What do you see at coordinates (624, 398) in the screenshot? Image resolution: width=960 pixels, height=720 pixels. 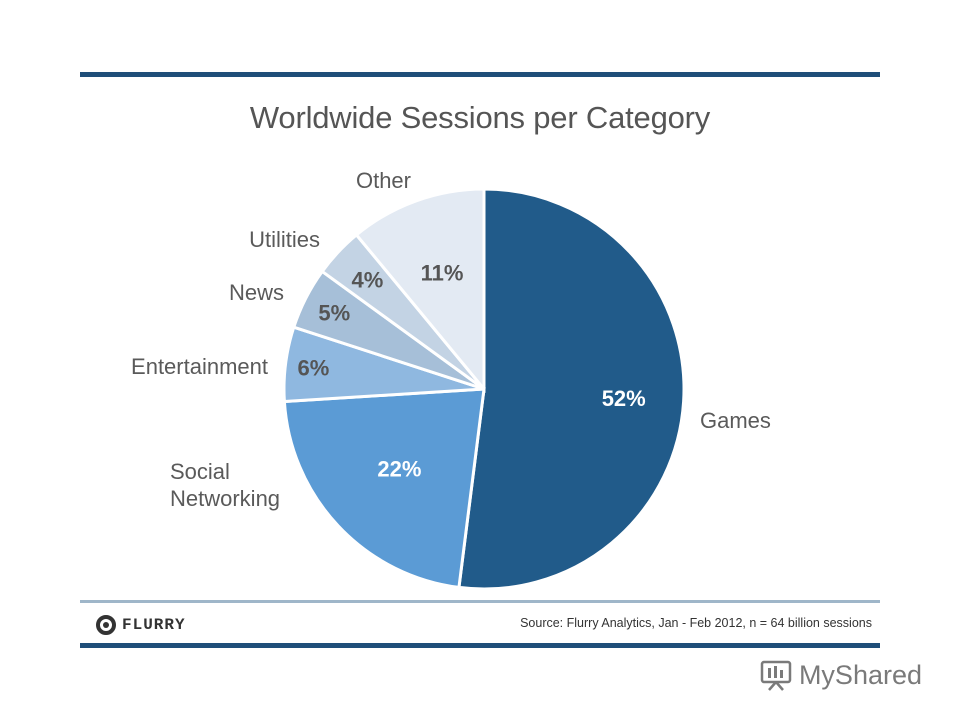 I see `pct-label: 52%` at bounding box center [624, 398].